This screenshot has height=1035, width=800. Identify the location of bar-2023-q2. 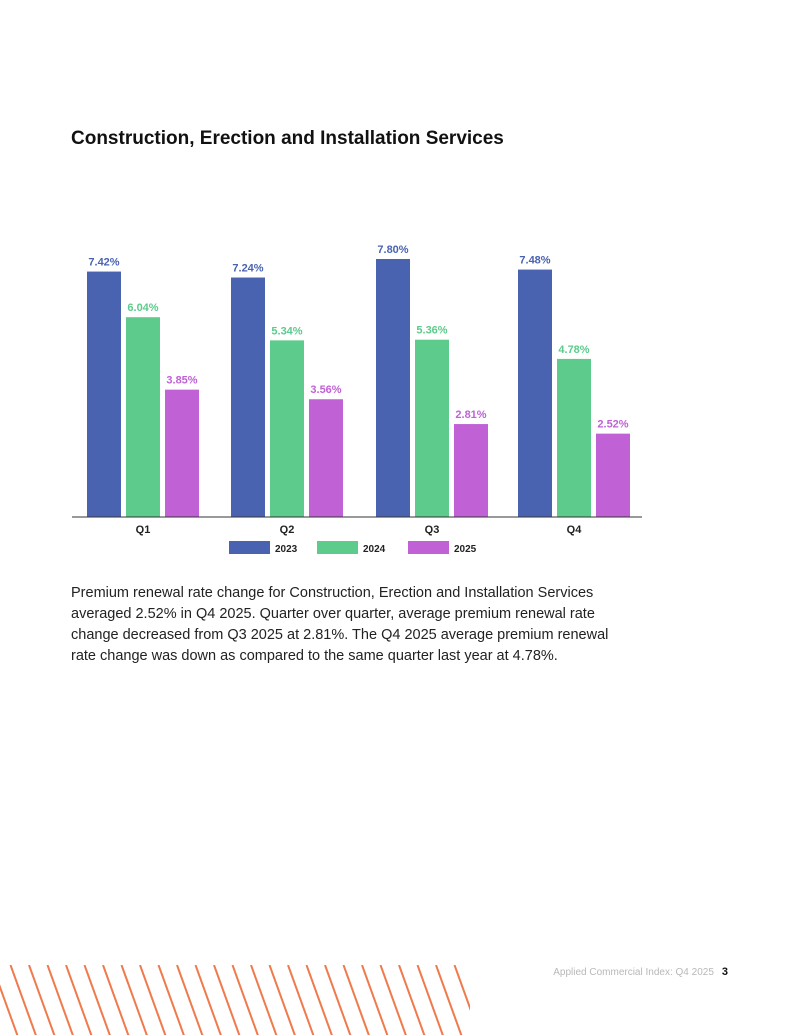
(248, 397).